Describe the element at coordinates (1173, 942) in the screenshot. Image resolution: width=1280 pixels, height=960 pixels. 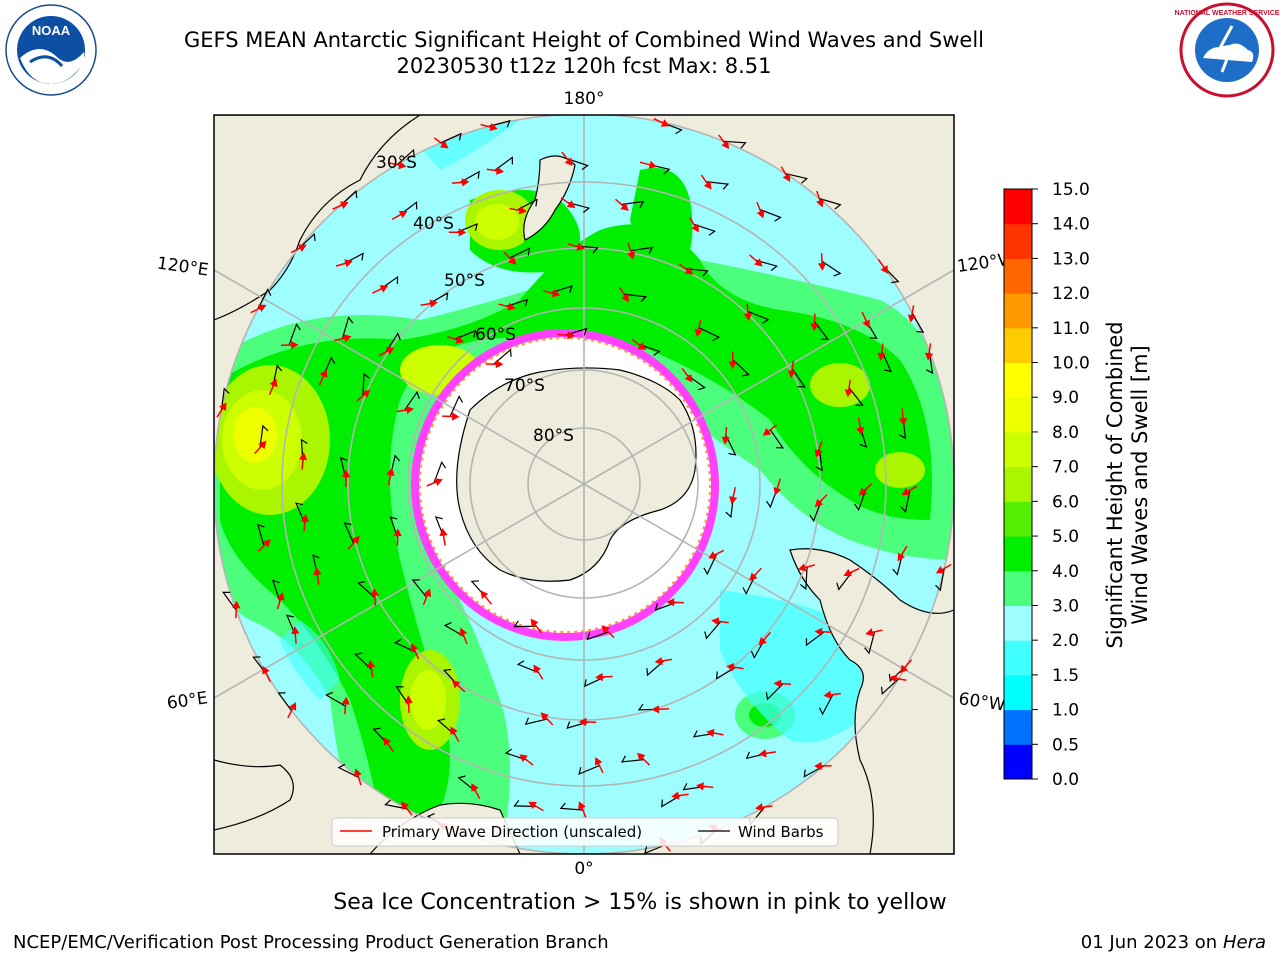
I see `date-line: 01 Jun 2023 on Hera` at that location.